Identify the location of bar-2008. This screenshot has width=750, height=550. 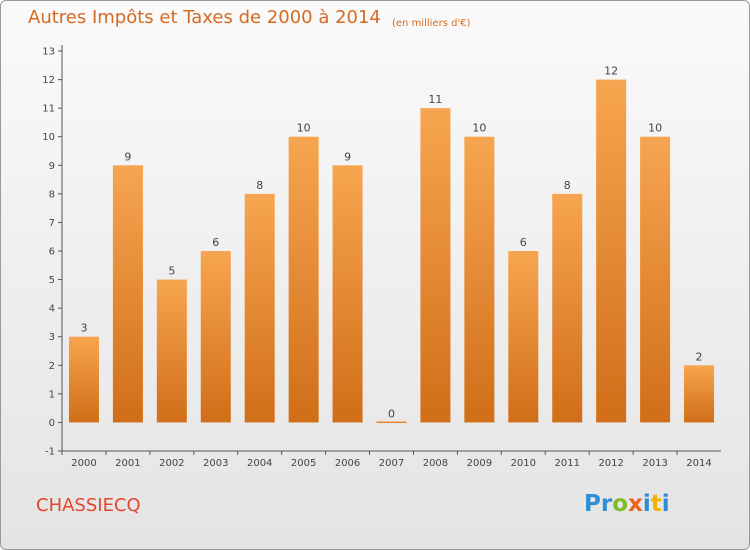
(435, 265).